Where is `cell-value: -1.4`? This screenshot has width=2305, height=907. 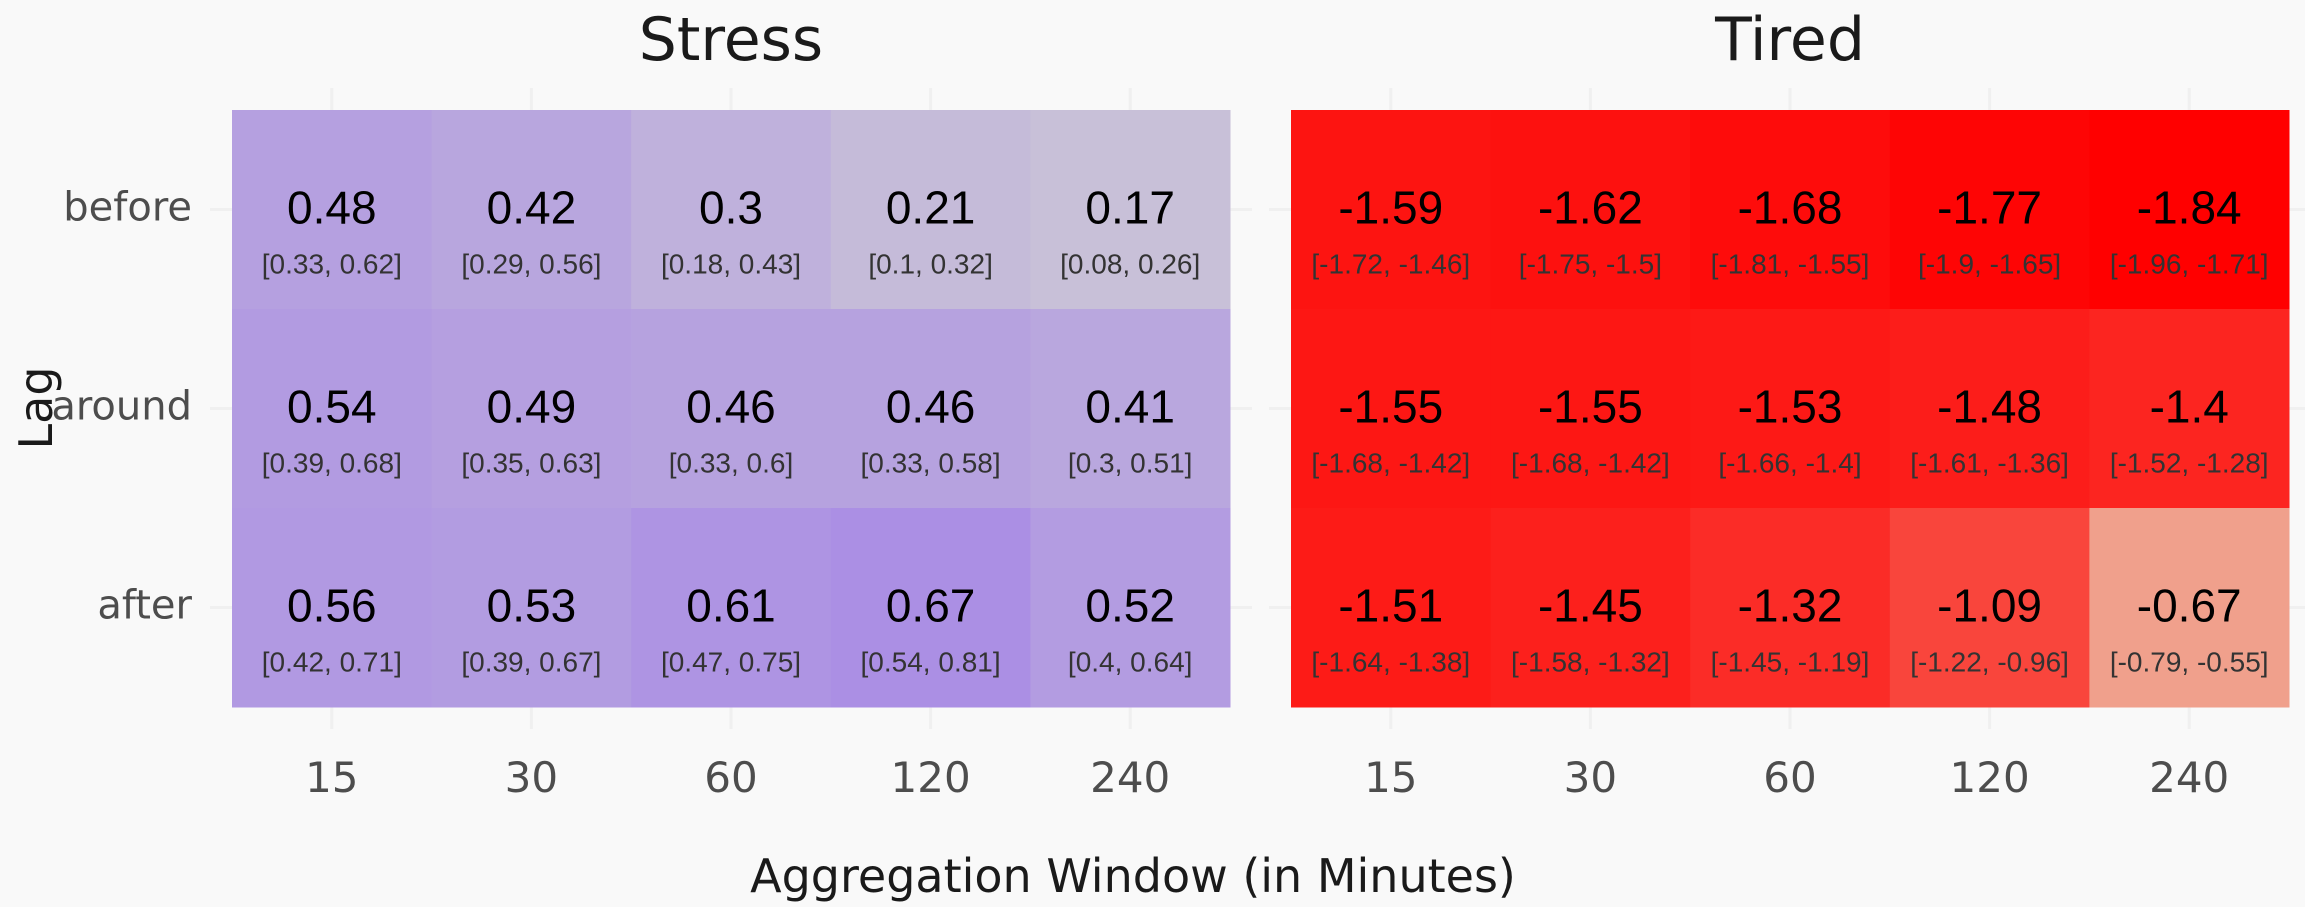 cell-value: -1.4 is located at coordinates (2189, 407).